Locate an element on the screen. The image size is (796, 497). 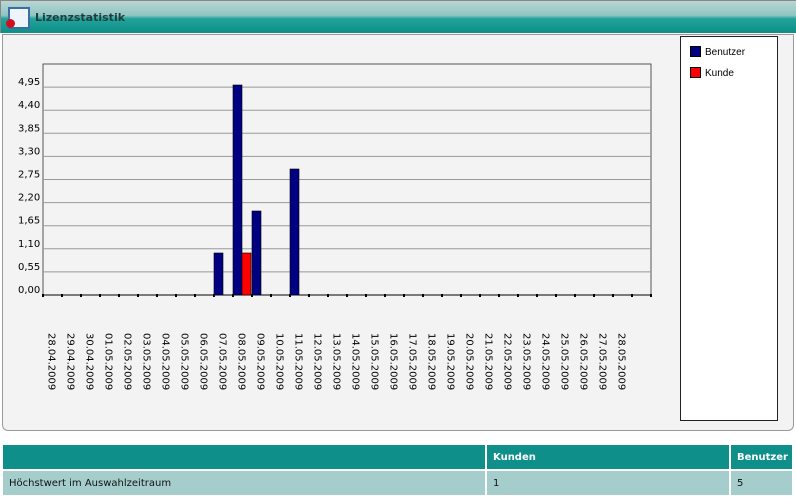
x-tick-label: 15.05.2009 is located at coordinates (374, 361).